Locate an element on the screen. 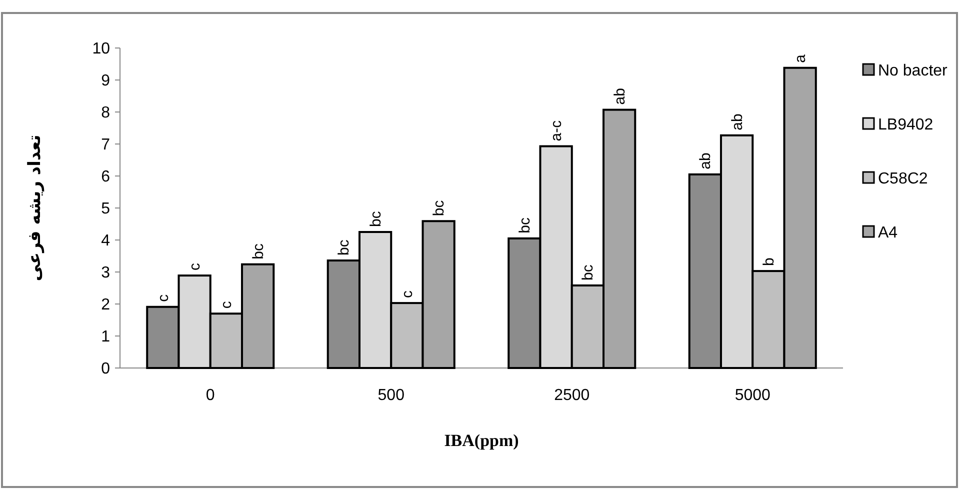 Image resolution: width=959 pixels, height=489 pixels. y-tick-label: 7 is located at coordinates (105, 145).